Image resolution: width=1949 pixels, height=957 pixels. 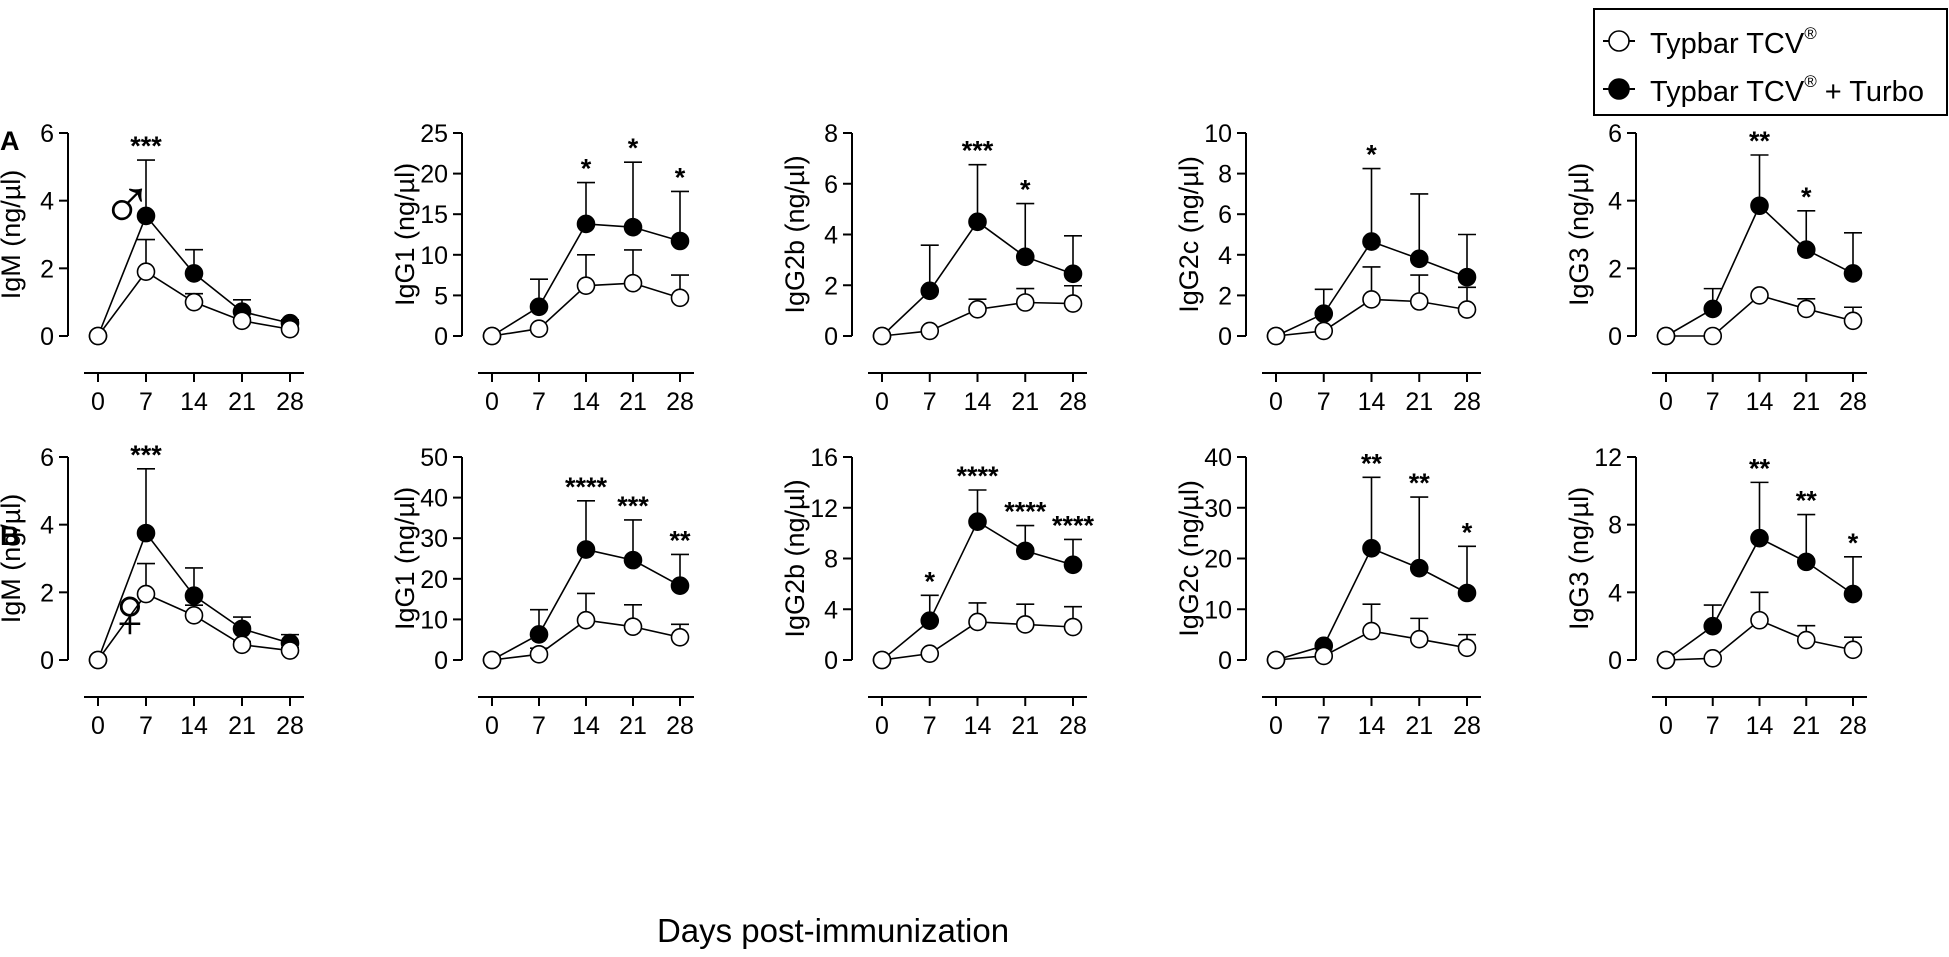 What do you see at coordinates (434, 134) in the screenshot?
I see `y-tick-label: 25` at bounding box center [434, 134].